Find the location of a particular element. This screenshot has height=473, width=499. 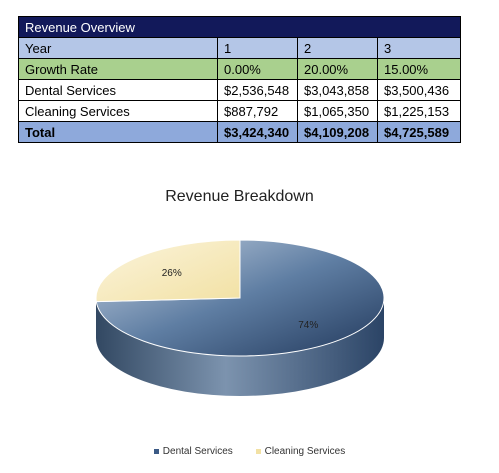

pie-slices-group is located at coordinates (240, 298).